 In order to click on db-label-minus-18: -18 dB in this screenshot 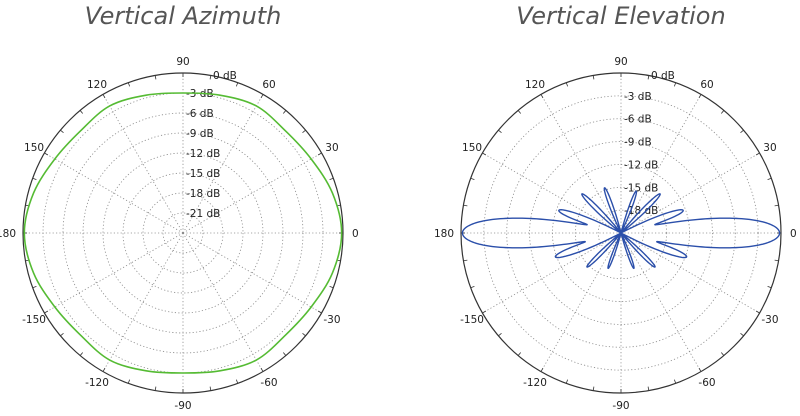, I will do `click(203, 194)`.